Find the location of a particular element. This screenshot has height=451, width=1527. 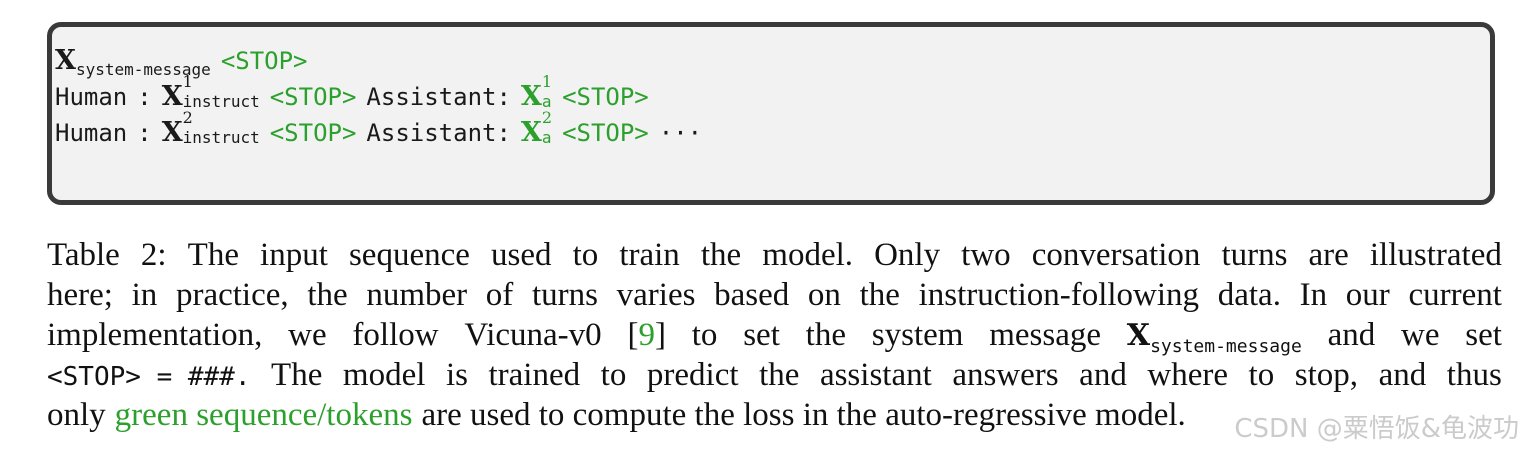

system-message-symbol: Xsystem-message is located at coordinates (1214, 335).